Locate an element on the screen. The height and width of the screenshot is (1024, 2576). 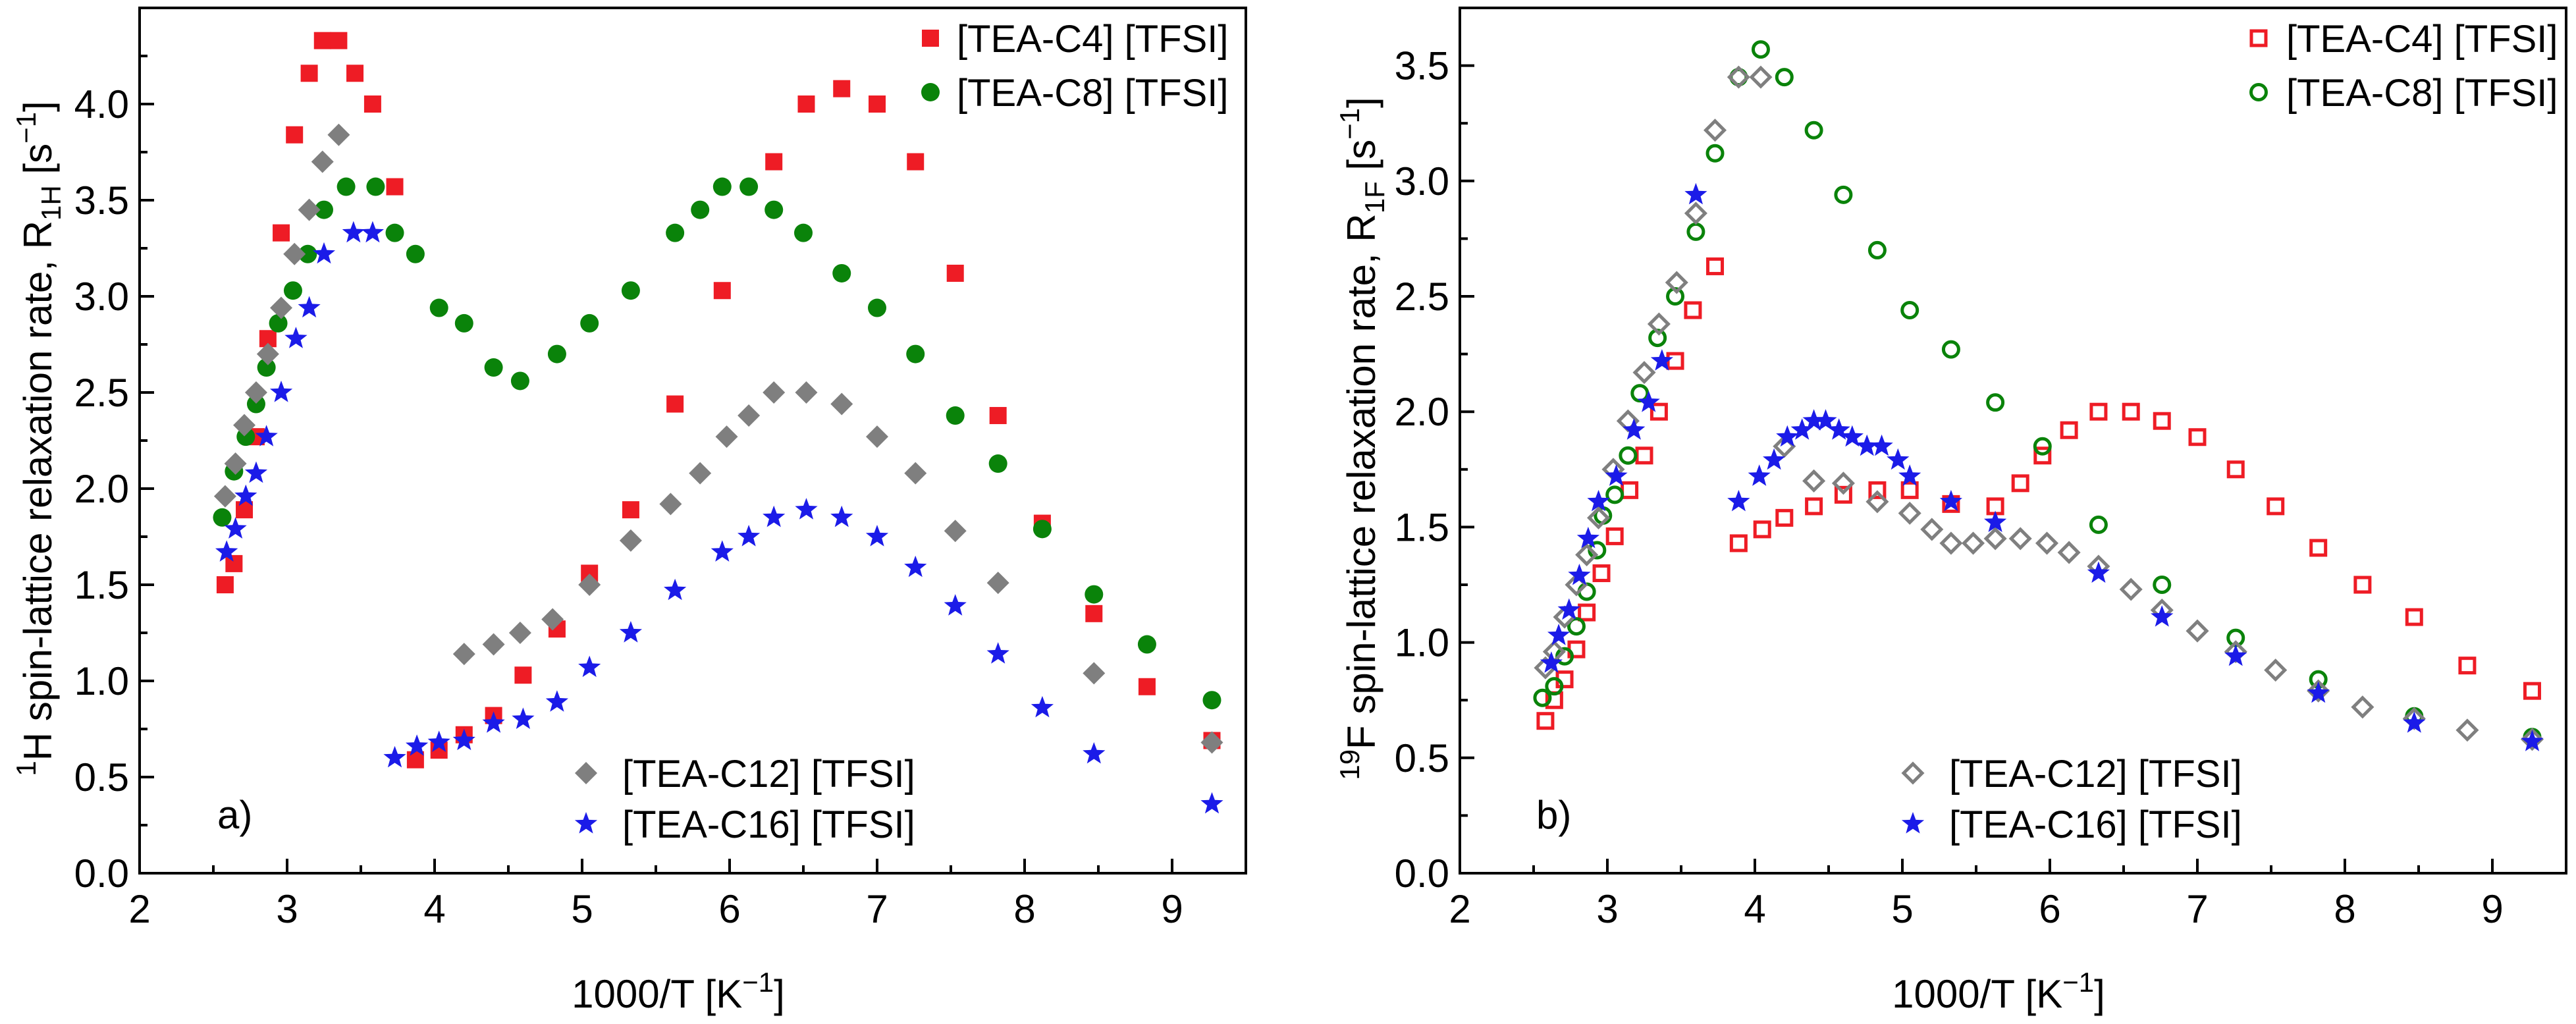
legend-marker-c16 is located at coordinates (586, 823).